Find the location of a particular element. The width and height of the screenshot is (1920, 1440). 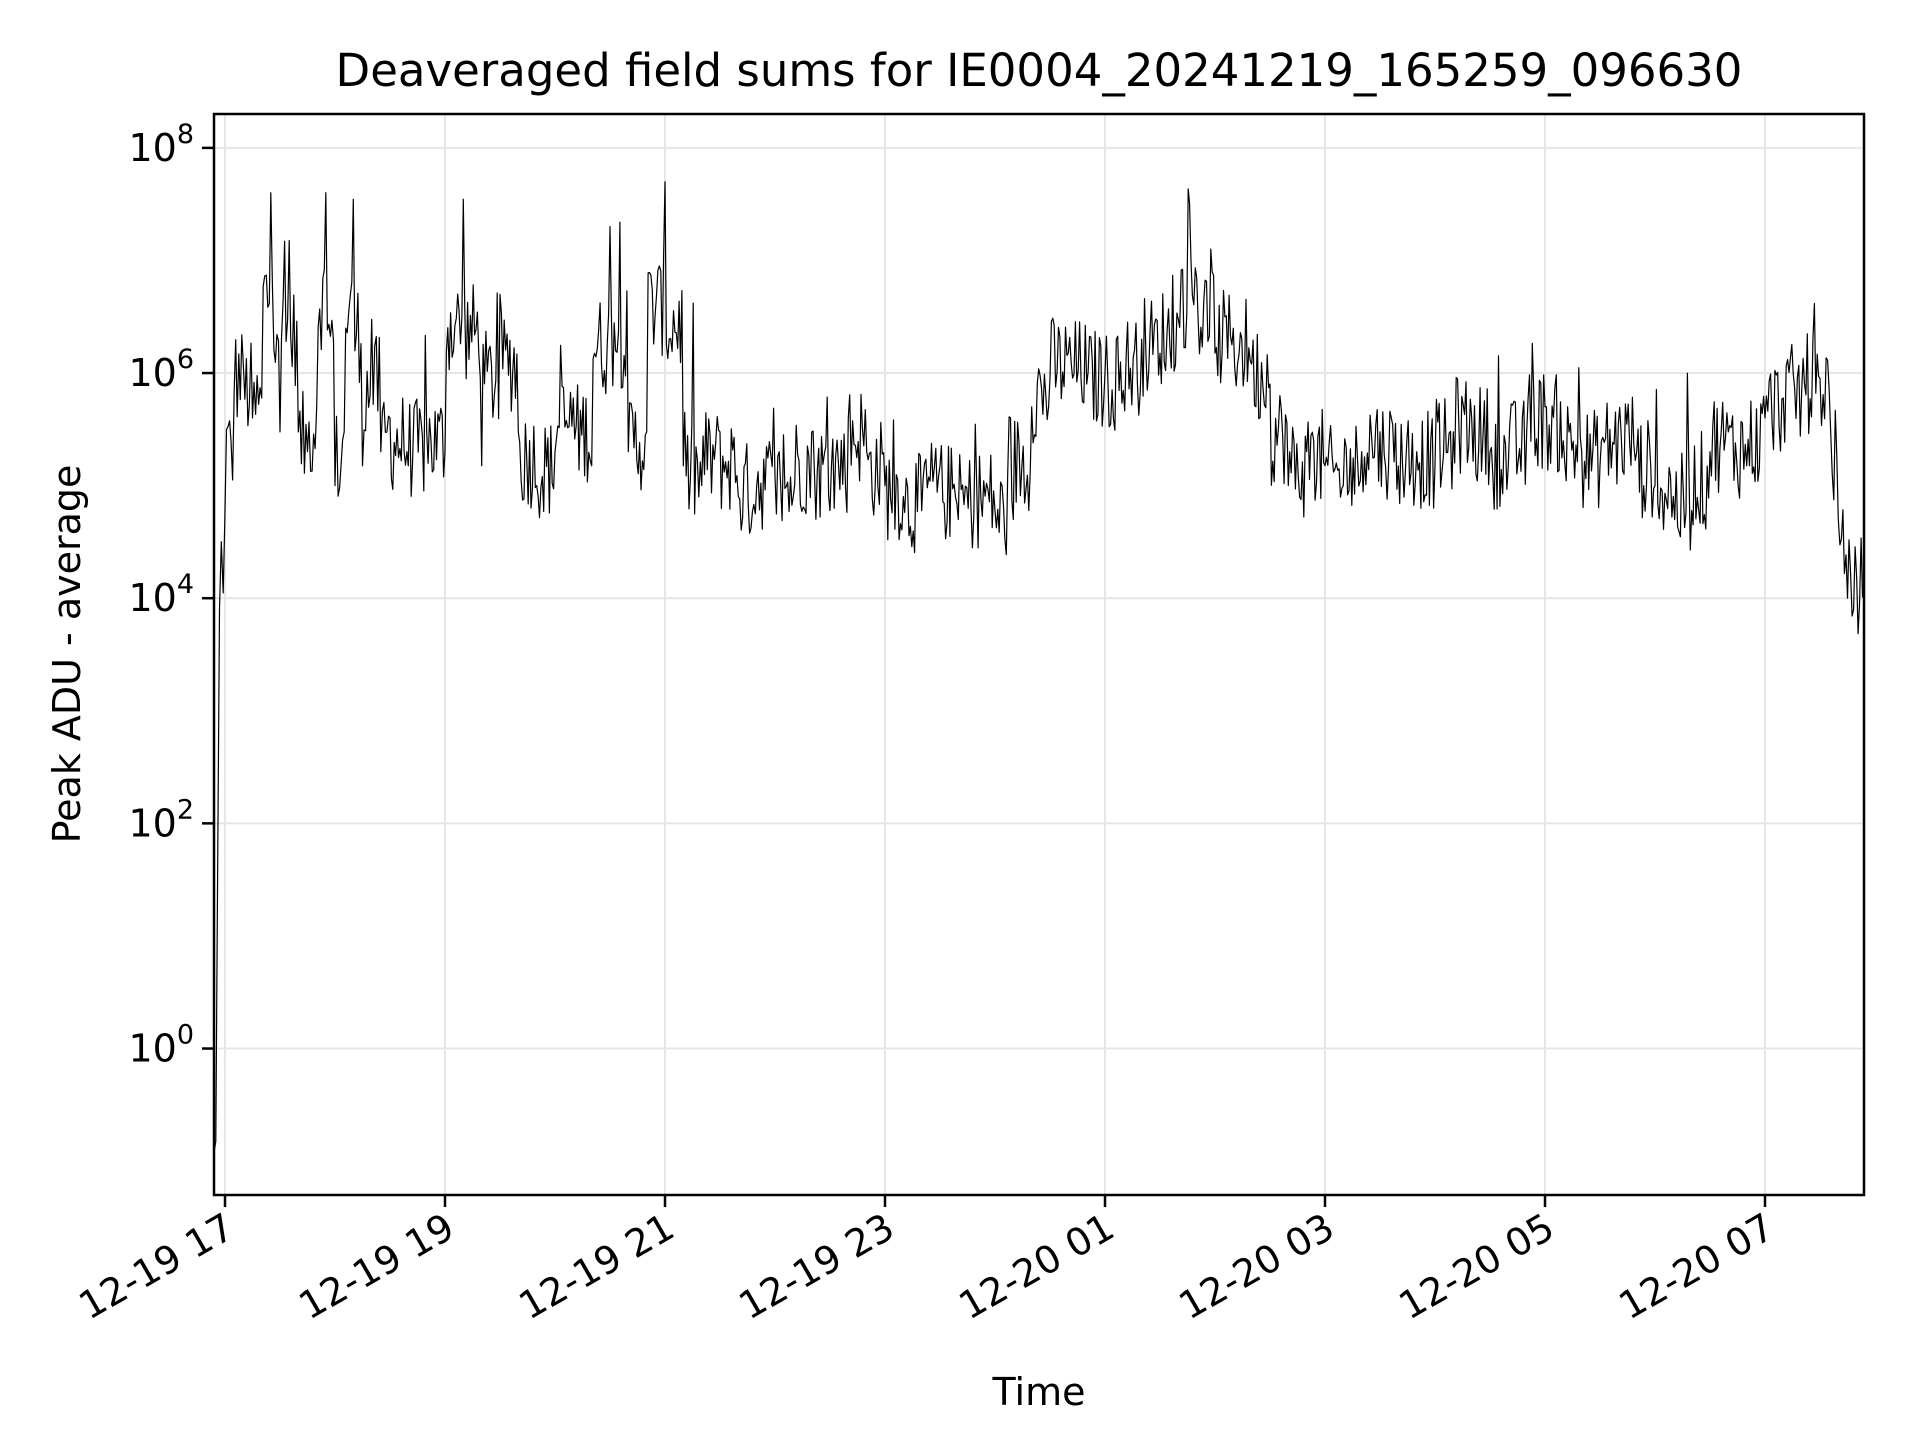

y-tick-label: 10⁴ is located at coordinates (161, 594).